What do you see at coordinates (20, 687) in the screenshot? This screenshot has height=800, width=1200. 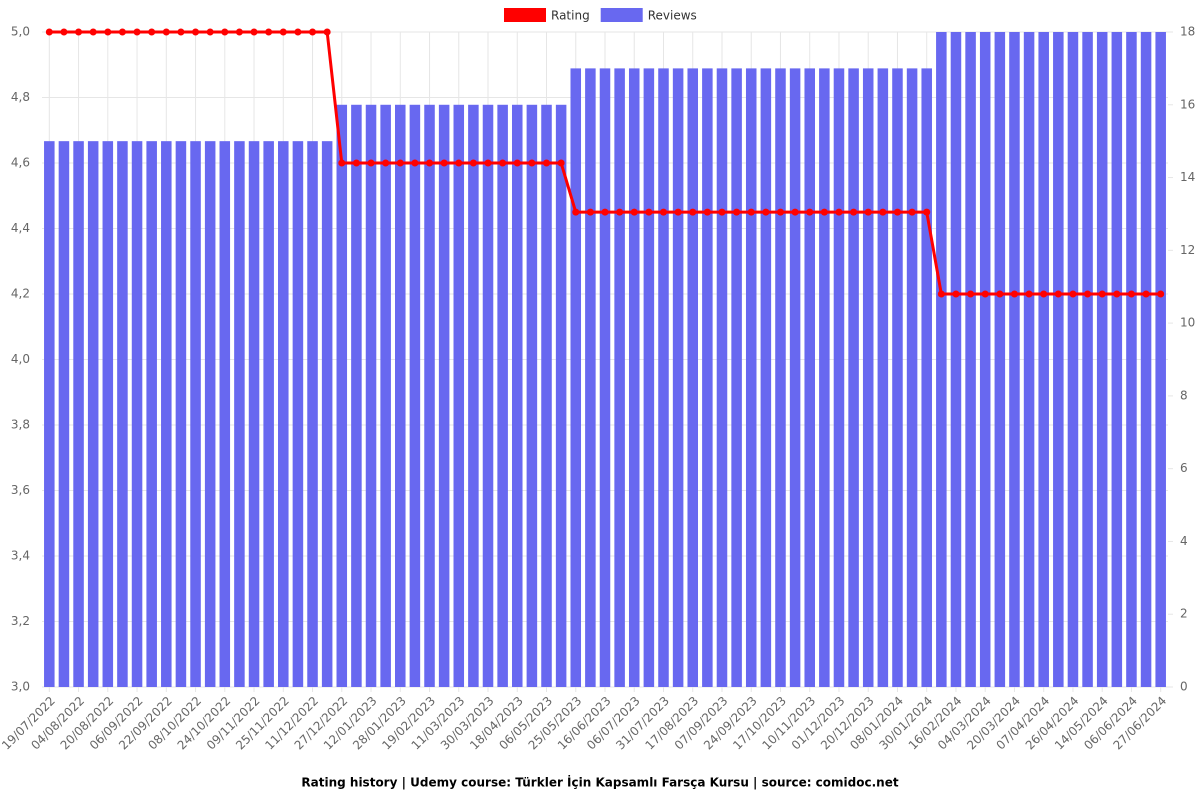 I see `y-tick-label: 3,0` at bounding box center [20, 687].